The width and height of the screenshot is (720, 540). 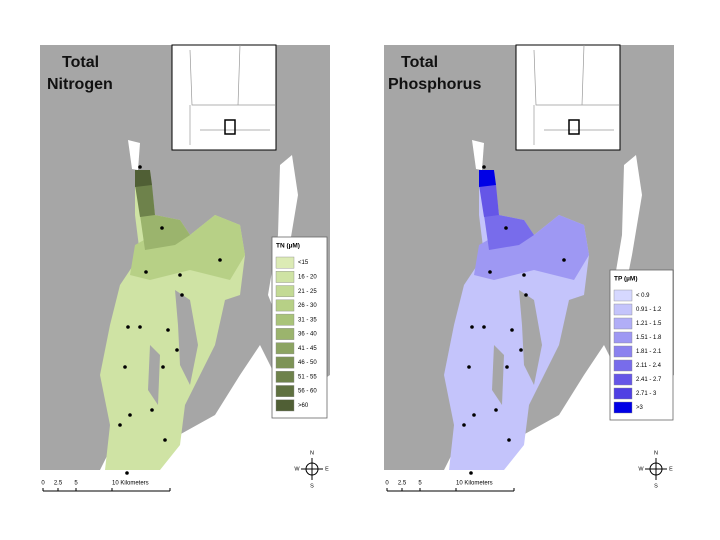 I want to click on legend-label: 2.11 - 2.4, so click(x=649, y=366).